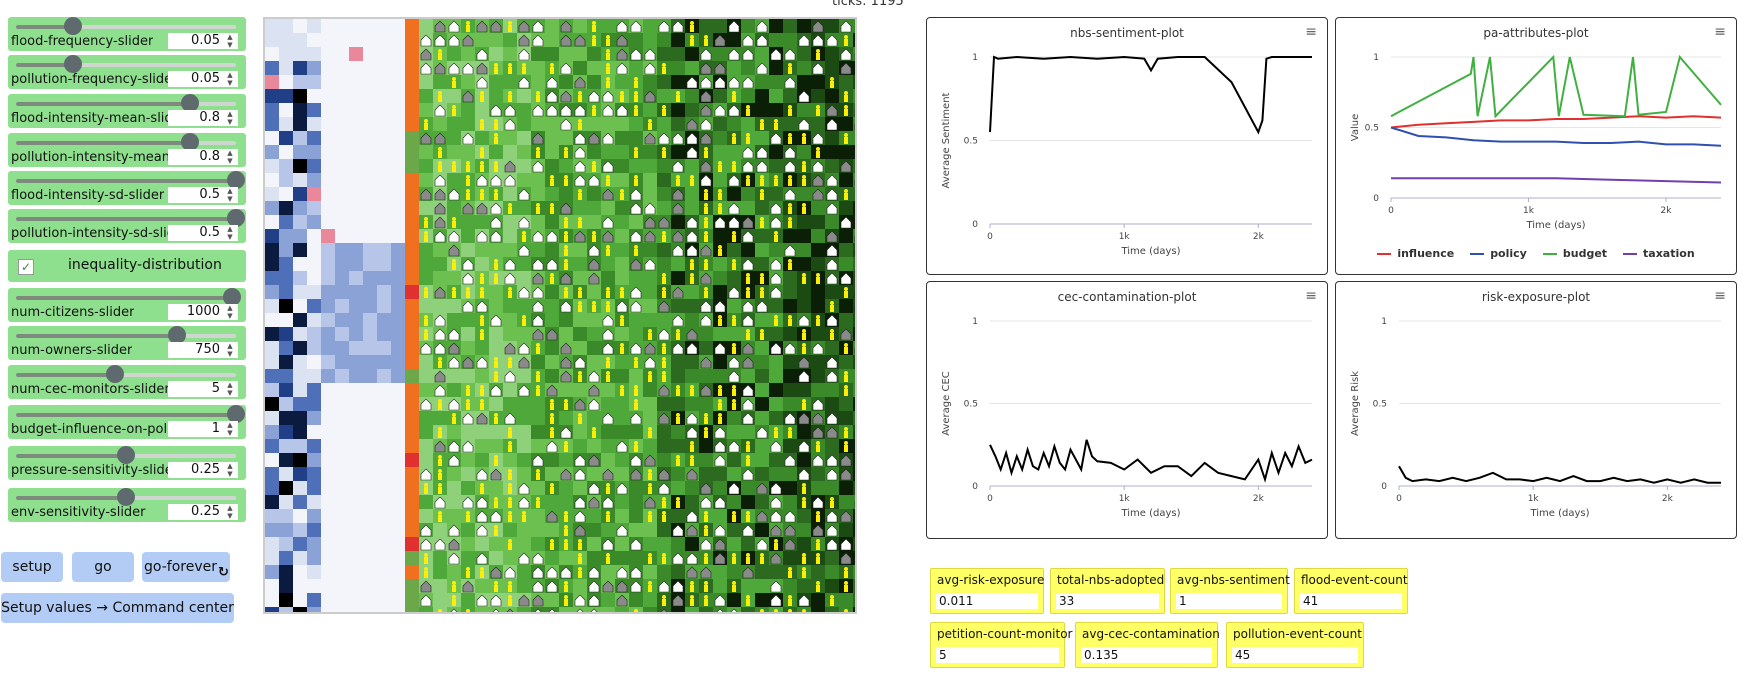  Describe the element at coordinates (127, 266) in the screenshot. I see `inequality-distribution-switch: ✓ inequality-distribution` at that location.